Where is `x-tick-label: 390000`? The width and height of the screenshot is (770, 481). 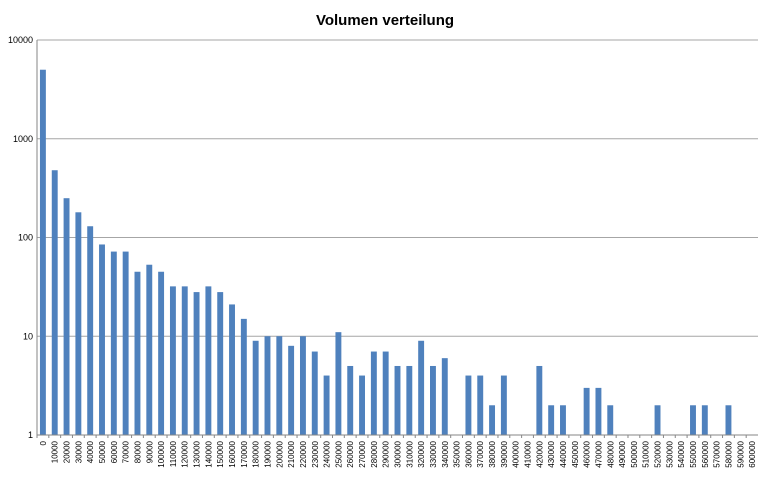
x-tick-label: 390000 is located at coordinates (504, 453).